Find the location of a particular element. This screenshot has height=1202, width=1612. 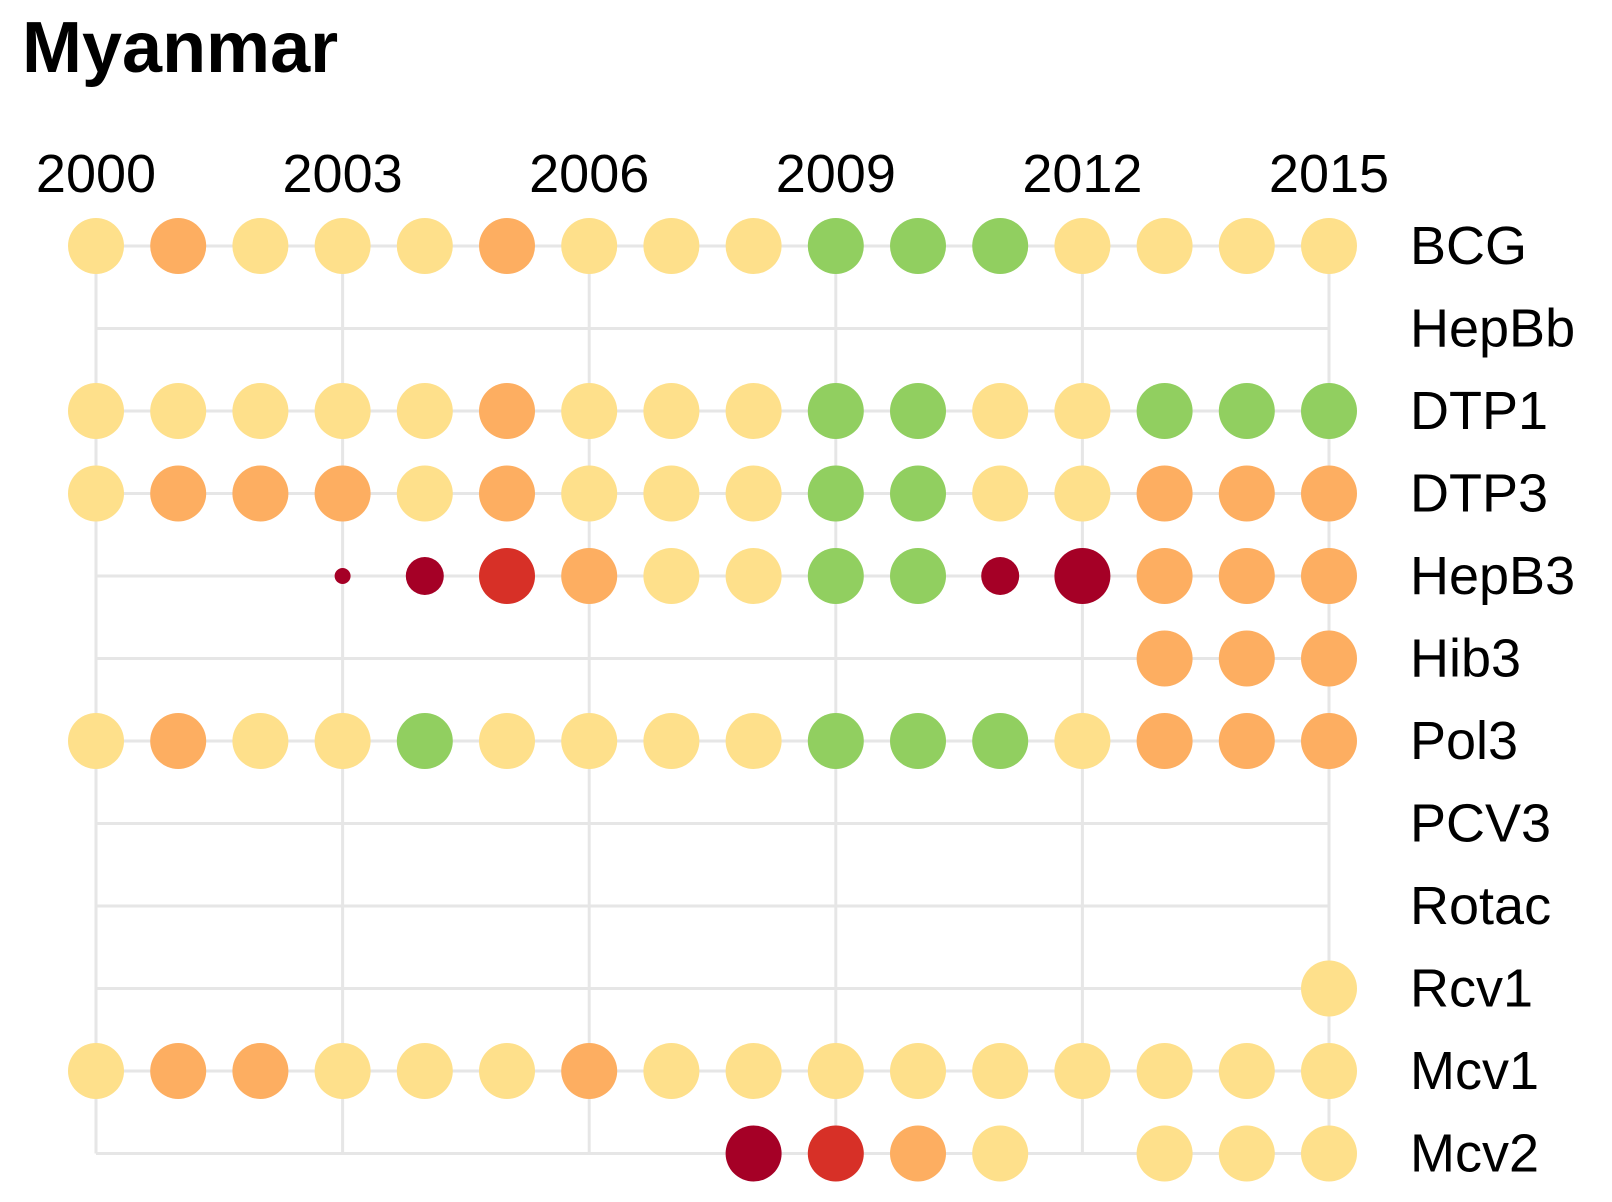

dot-hepb3-2007 is located at coordinates (671, 576).